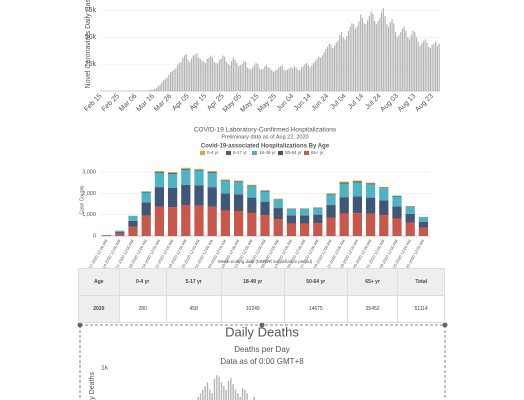 The width and height of the screenshot is (524, 400). Describe the element at coordinates (267, 103) in the screenshot. I see `x-tick-label: May 25` at that location.